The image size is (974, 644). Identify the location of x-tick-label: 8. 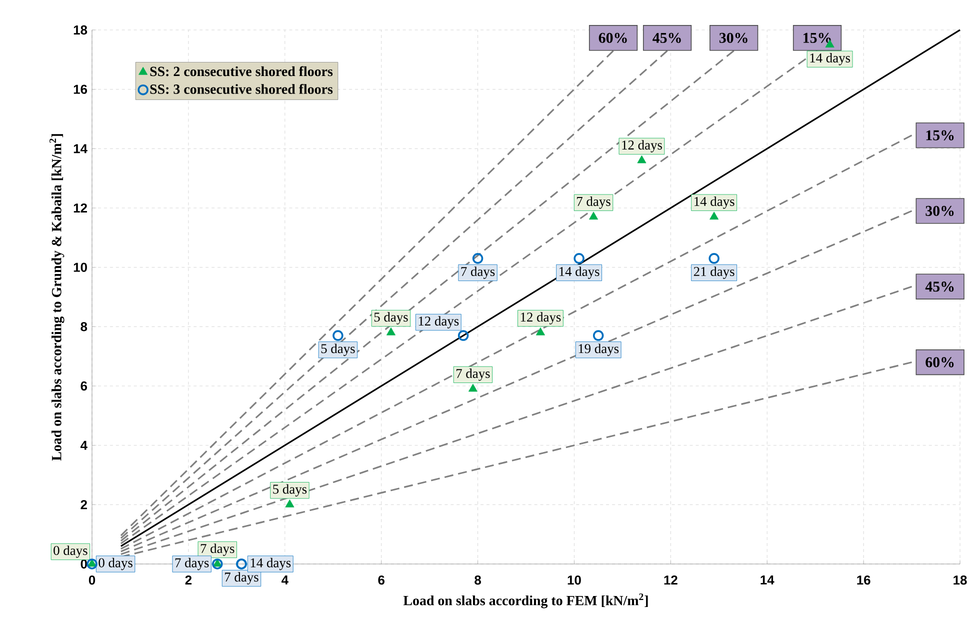
(477, 580).